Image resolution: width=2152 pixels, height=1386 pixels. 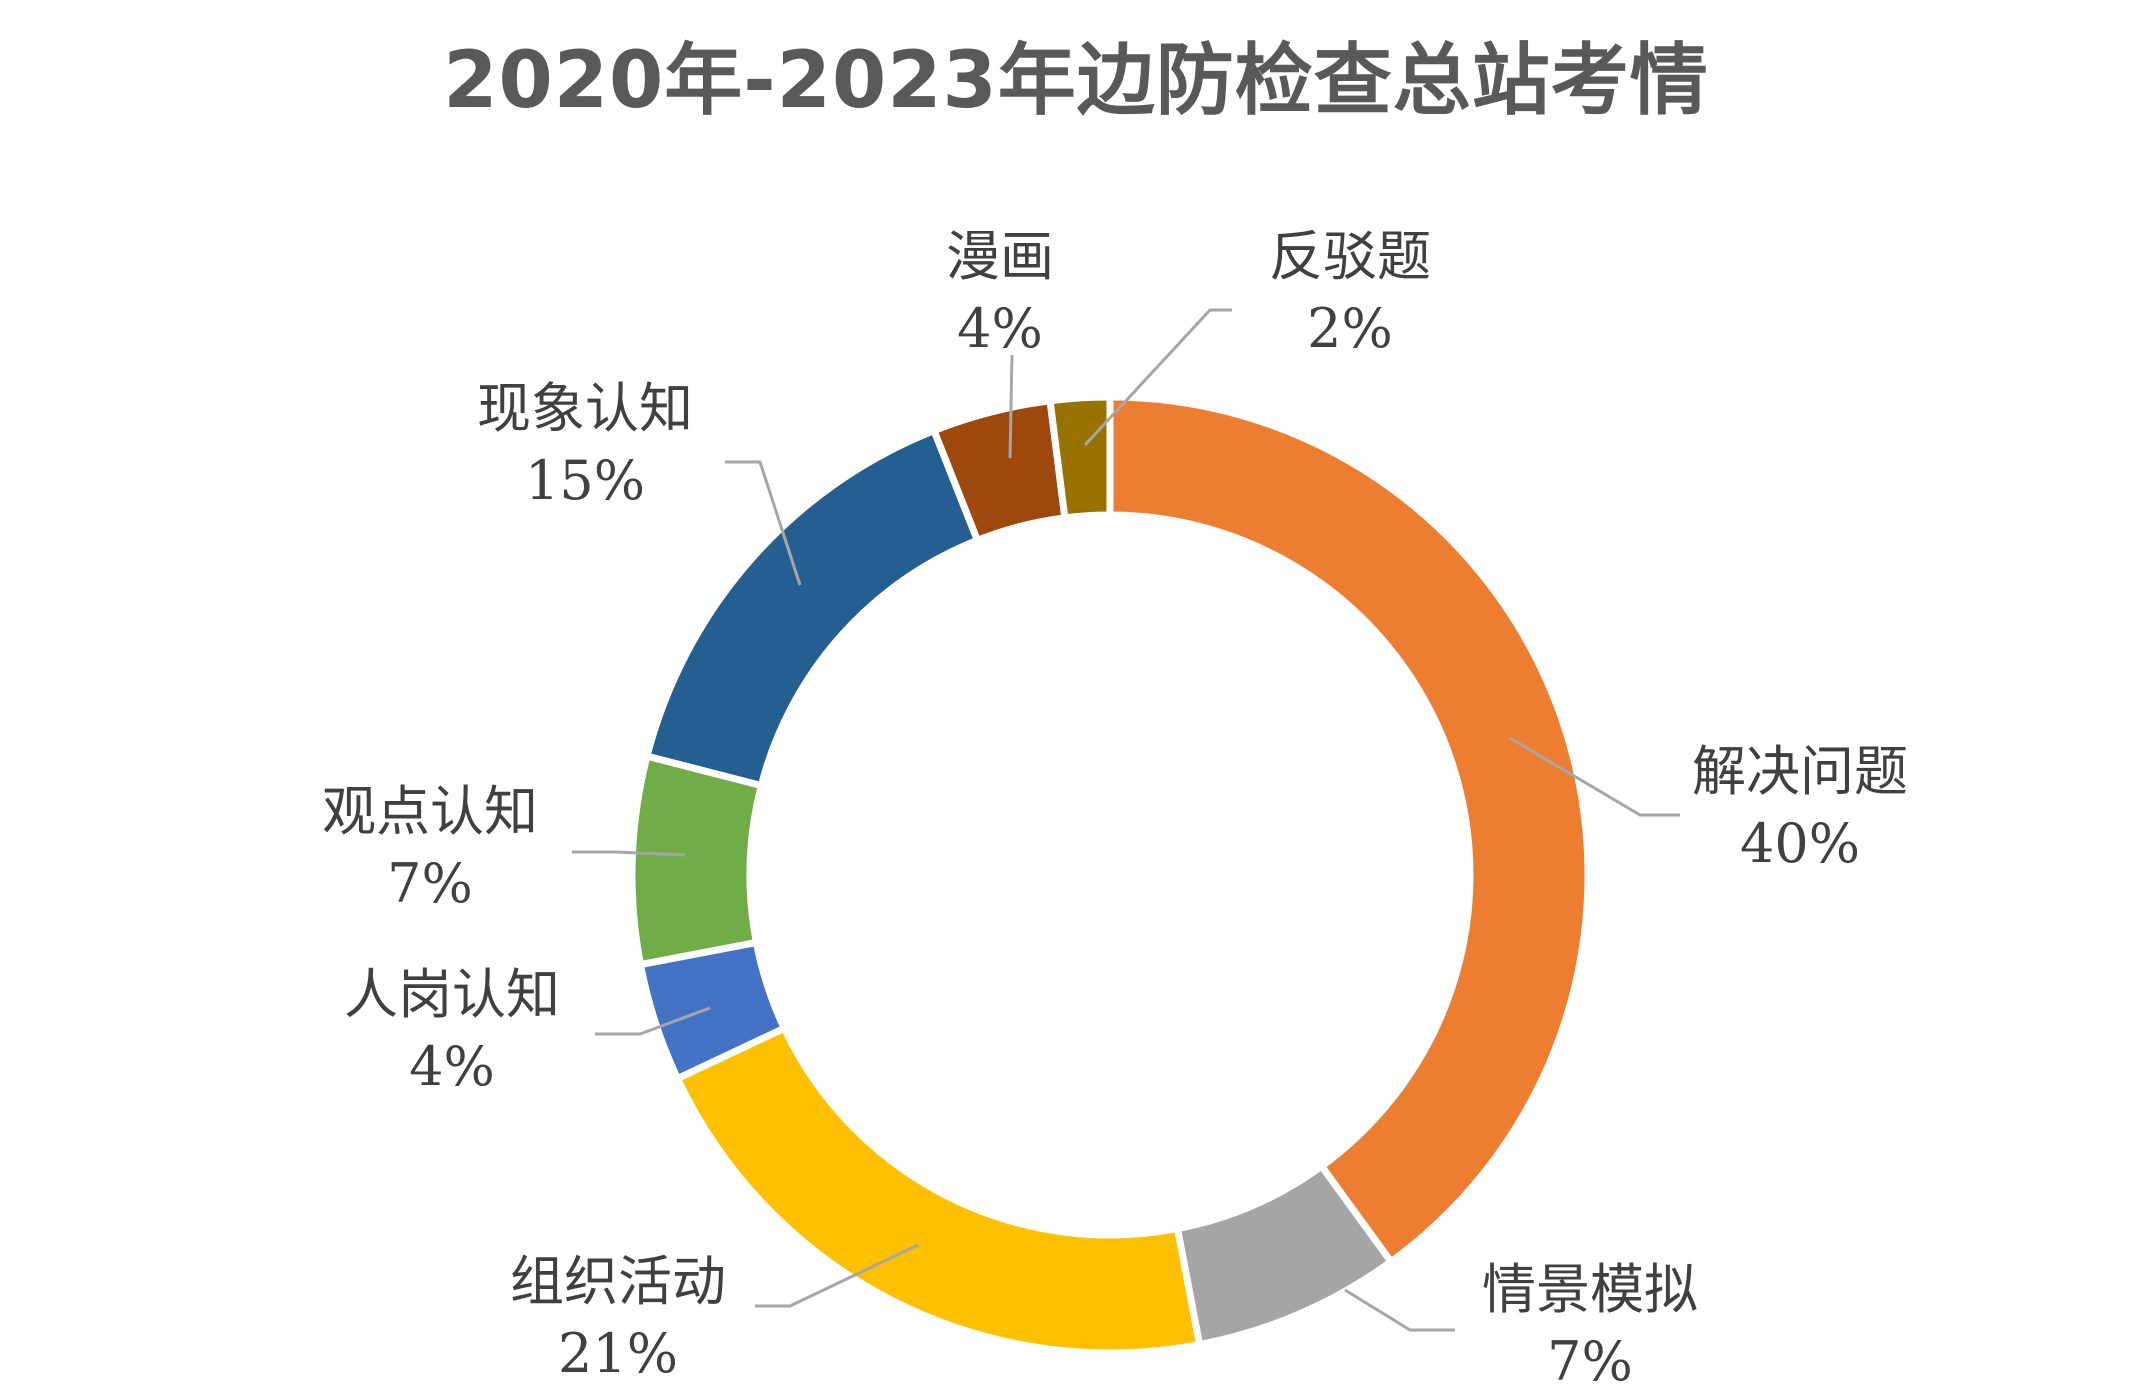 I want to click on category-label-1: 解决问题, so click(x=1800, y=771).